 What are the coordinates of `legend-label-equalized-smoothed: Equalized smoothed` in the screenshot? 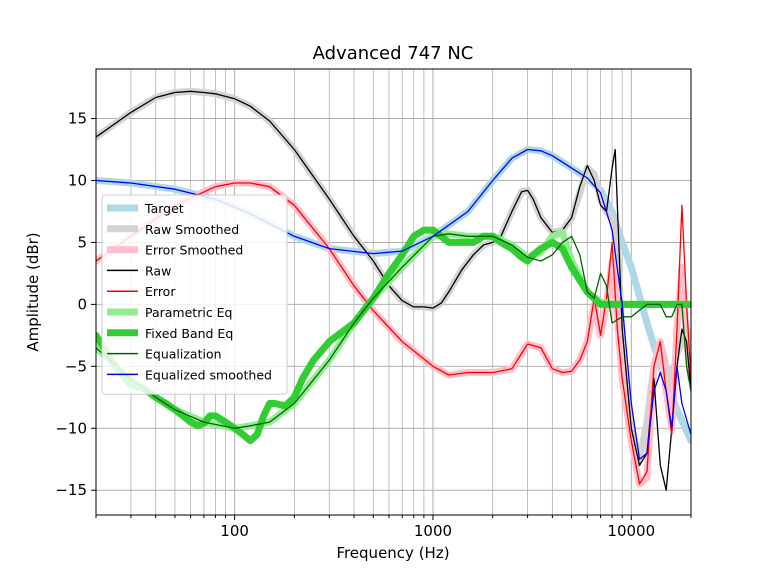 It's located at (208, 374).